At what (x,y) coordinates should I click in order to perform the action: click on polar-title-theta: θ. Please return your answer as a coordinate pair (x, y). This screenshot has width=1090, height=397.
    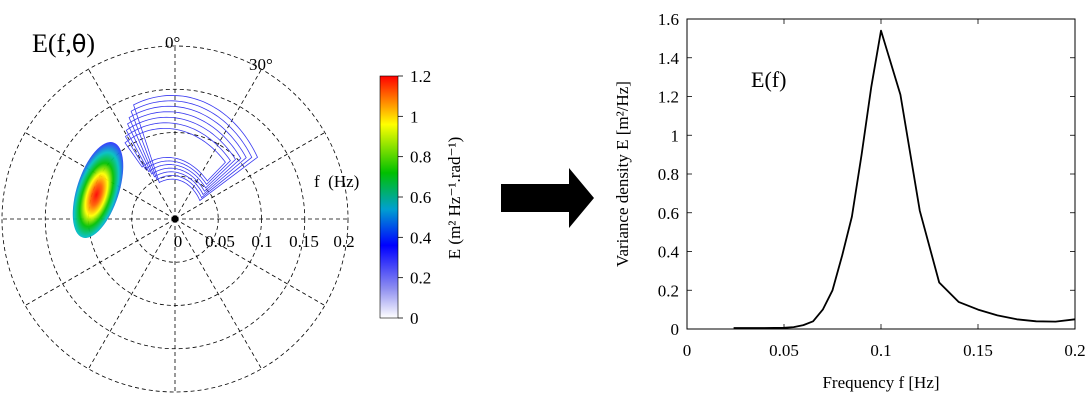
    Looking at the image, I should click on (79, 44).